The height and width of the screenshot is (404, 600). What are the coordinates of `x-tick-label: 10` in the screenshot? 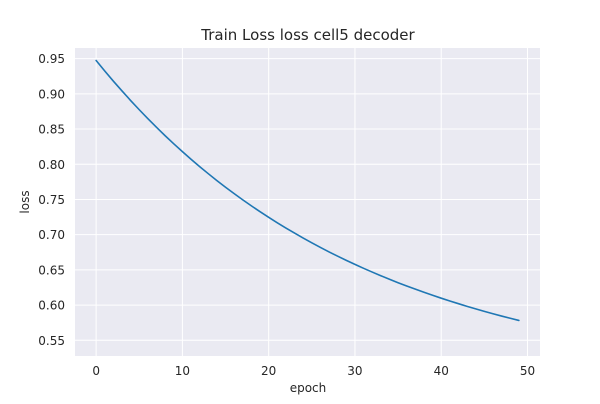 It's located at (182, 371).